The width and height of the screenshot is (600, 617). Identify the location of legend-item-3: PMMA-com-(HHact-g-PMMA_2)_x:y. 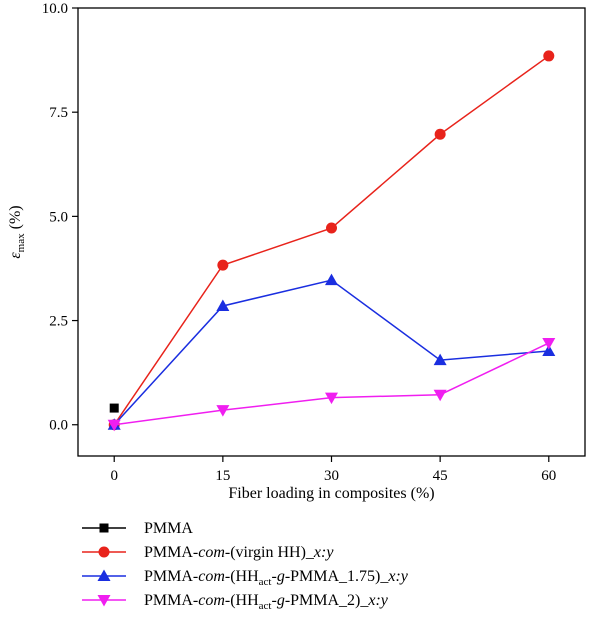
(235, 602).